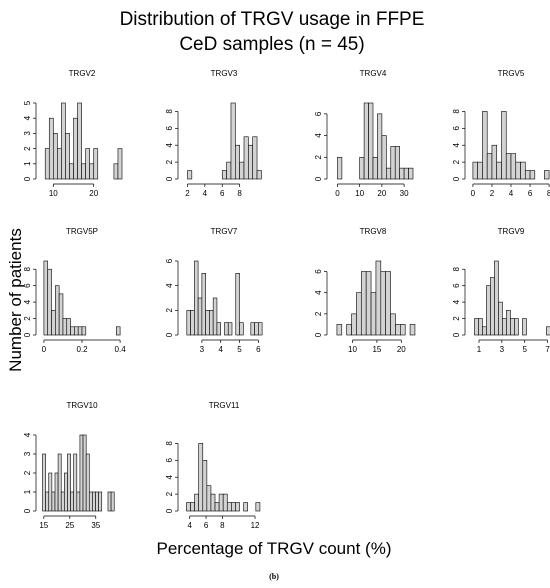 The width and height of the screenshot is (550, 588). Describe the element at coordinates (27, 491) in the screenshot. I see `y-tick-label: 1` at that location.